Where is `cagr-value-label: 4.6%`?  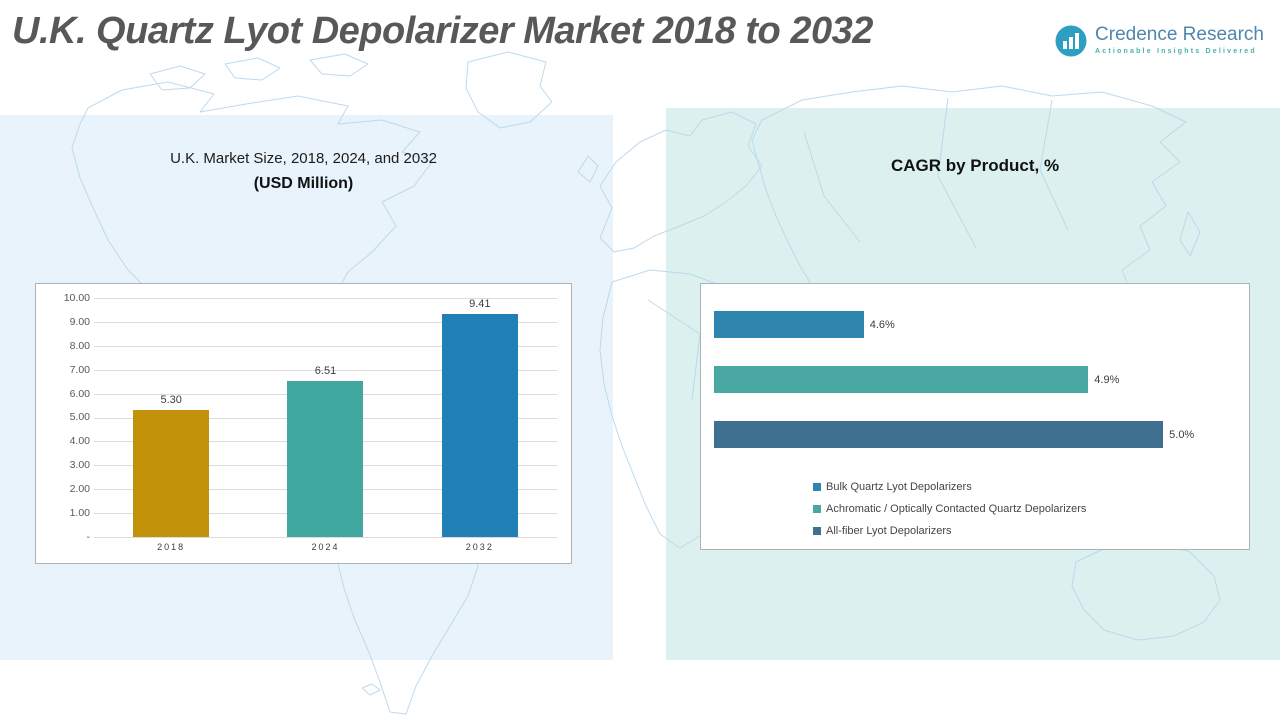
cagr-value-label: 4.6% is located at coordinates (882, 324).